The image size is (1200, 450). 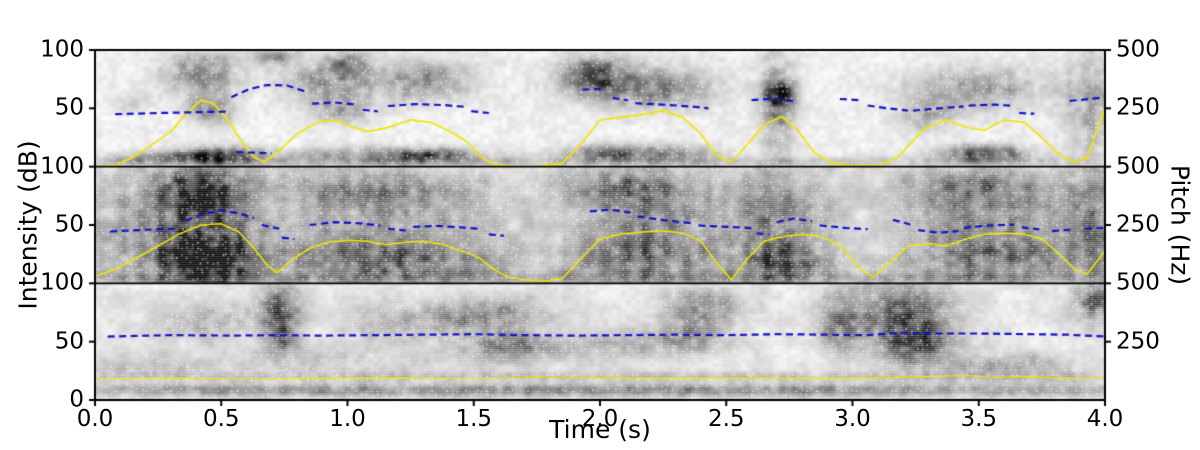 I want to click on right-axis-label: Pitch (Hz), so click(x=1180, y=225).